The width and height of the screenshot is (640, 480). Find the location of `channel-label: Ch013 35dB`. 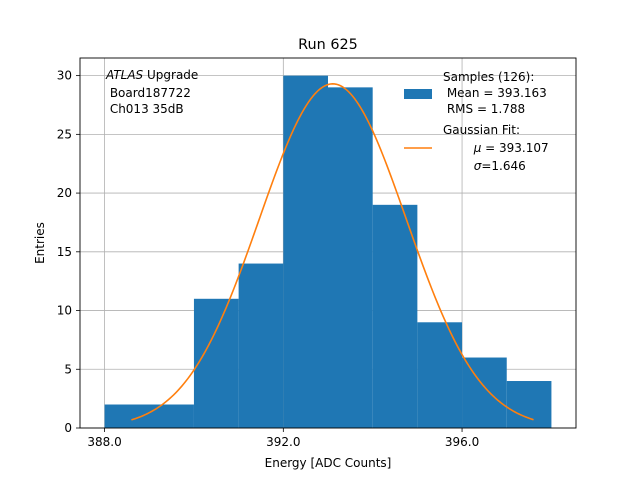

channel-label: Ch013 35dB is located at coordinates (145, 109).